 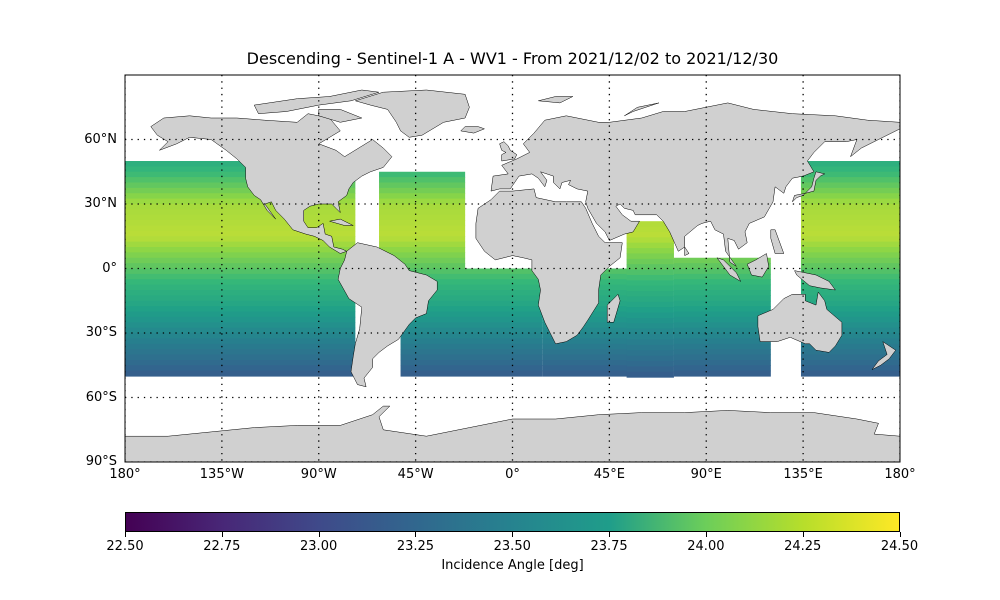 What do you see at coordinates (512, 546) in the screenshot?
I see `colorbar-tick-label: 23.50` at bounding box center [512, 546].